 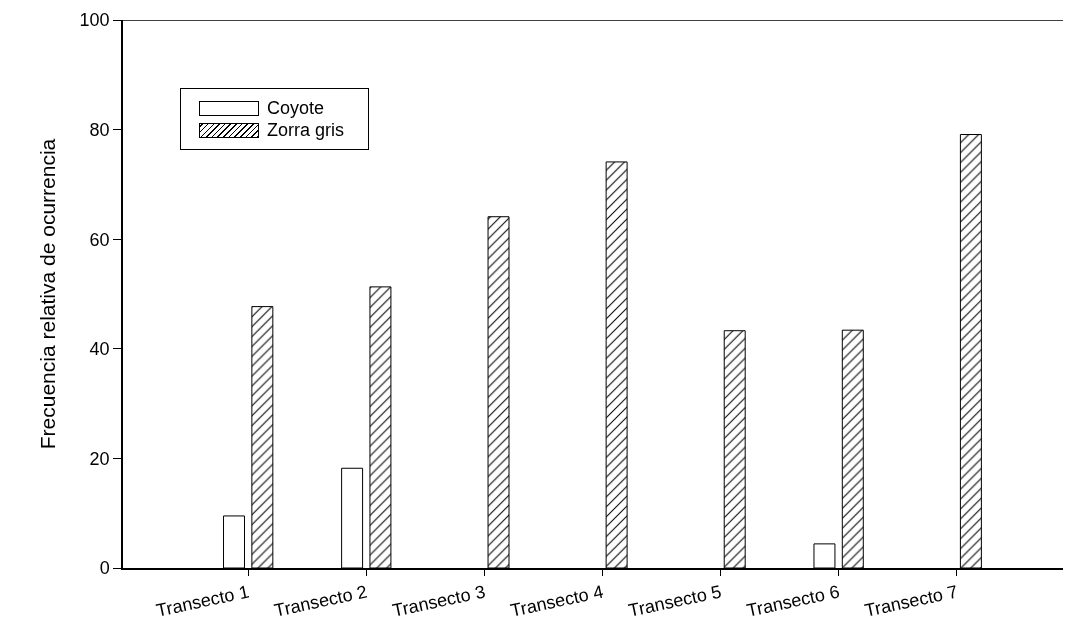 I want to click on x-tick-label: Transecto 5, so click(x=675, y=601).